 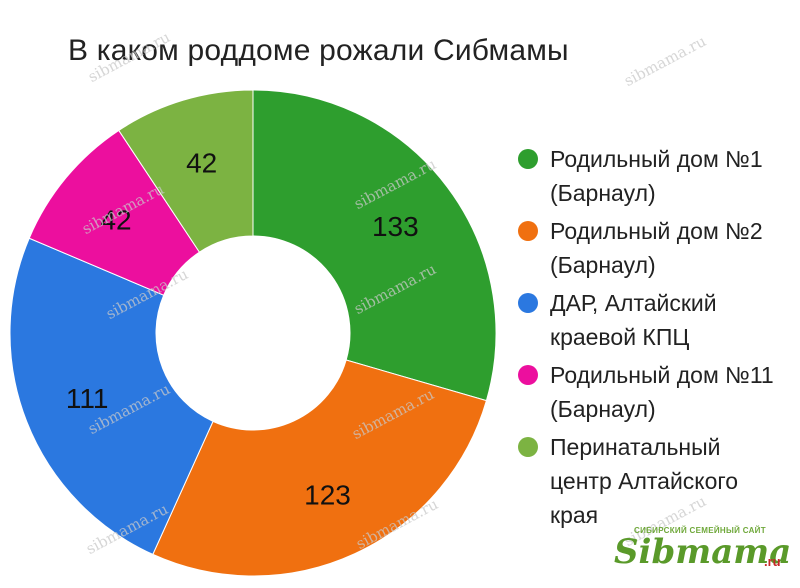 I want to click on legend-label: Родильный дом №2 (Барнаул), so click(x=656, y=248).